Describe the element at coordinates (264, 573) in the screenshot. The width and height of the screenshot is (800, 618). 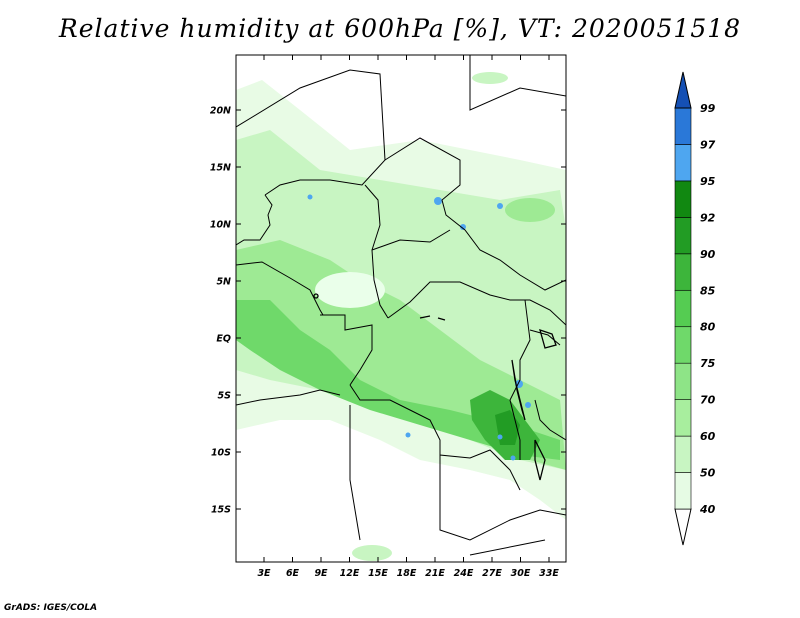
I see `lon-label: 3E` at that location.